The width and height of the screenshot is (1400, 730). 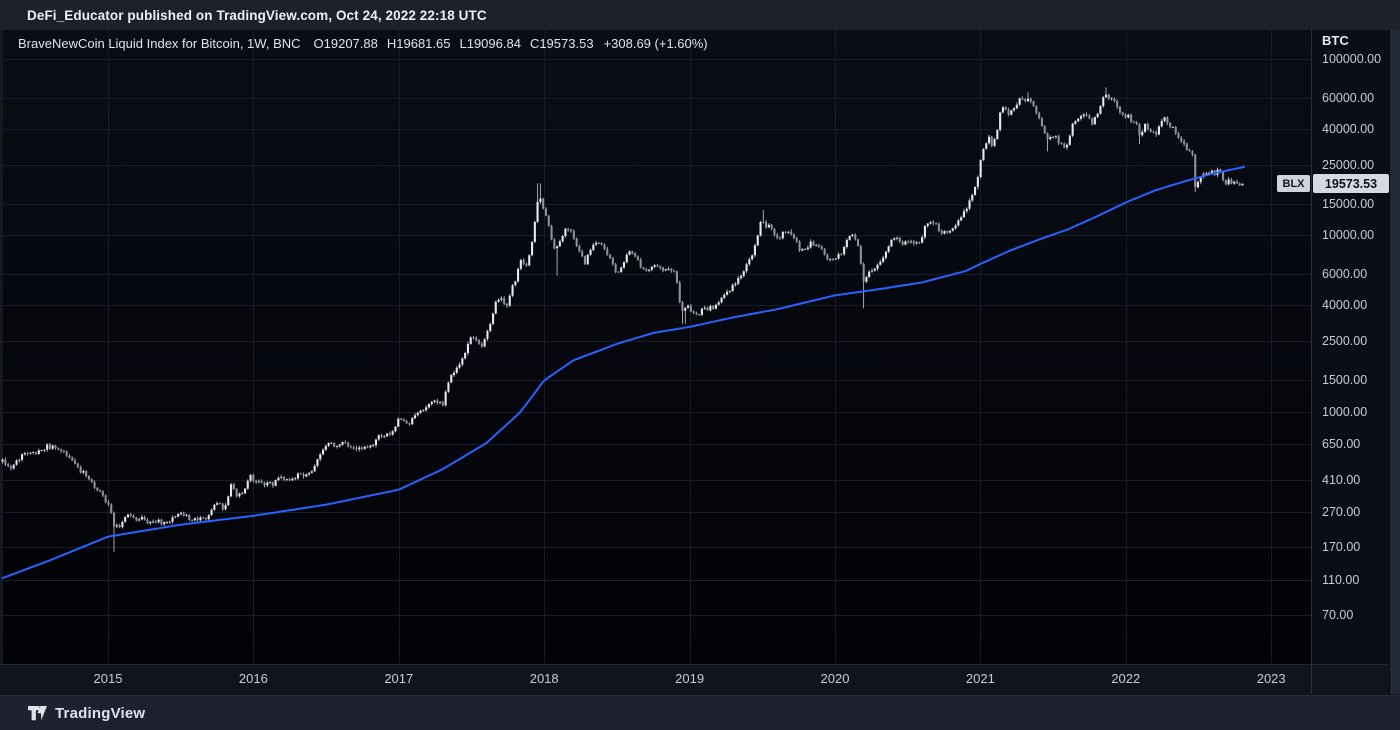 I want to click on legend-change-value: +308.69 (+1.60%), so click(x=655, y=43).